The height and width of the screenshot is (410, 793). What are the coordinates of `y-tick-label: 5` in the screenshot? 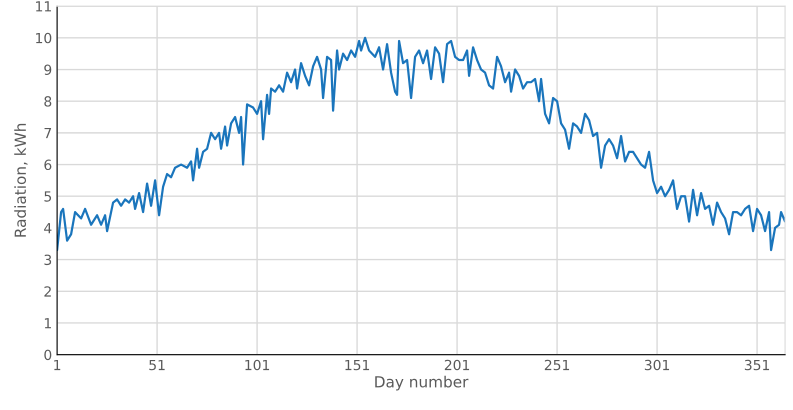 It's located at (48, 196).